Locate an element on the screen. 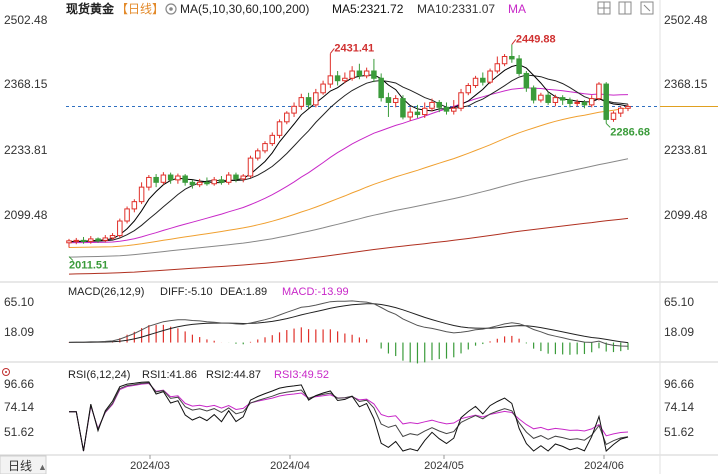 This screenshot has height=474, width=718. price-axis-label: 2099.48 is located at coordinates (686, 215).